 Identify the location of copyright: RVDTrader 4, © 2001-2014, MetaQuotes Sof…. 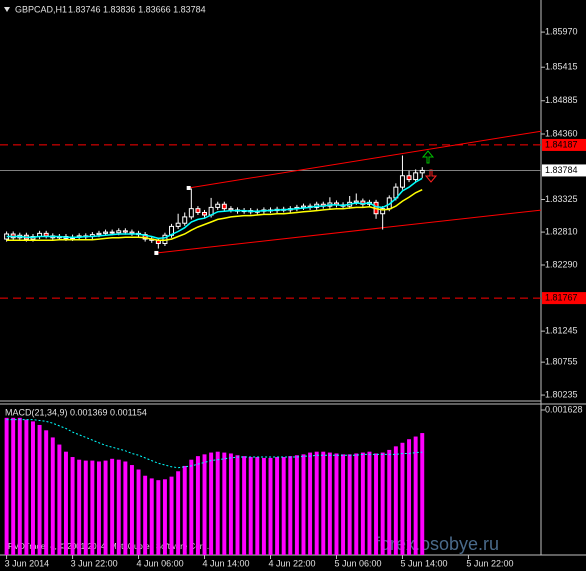
(108, 546).